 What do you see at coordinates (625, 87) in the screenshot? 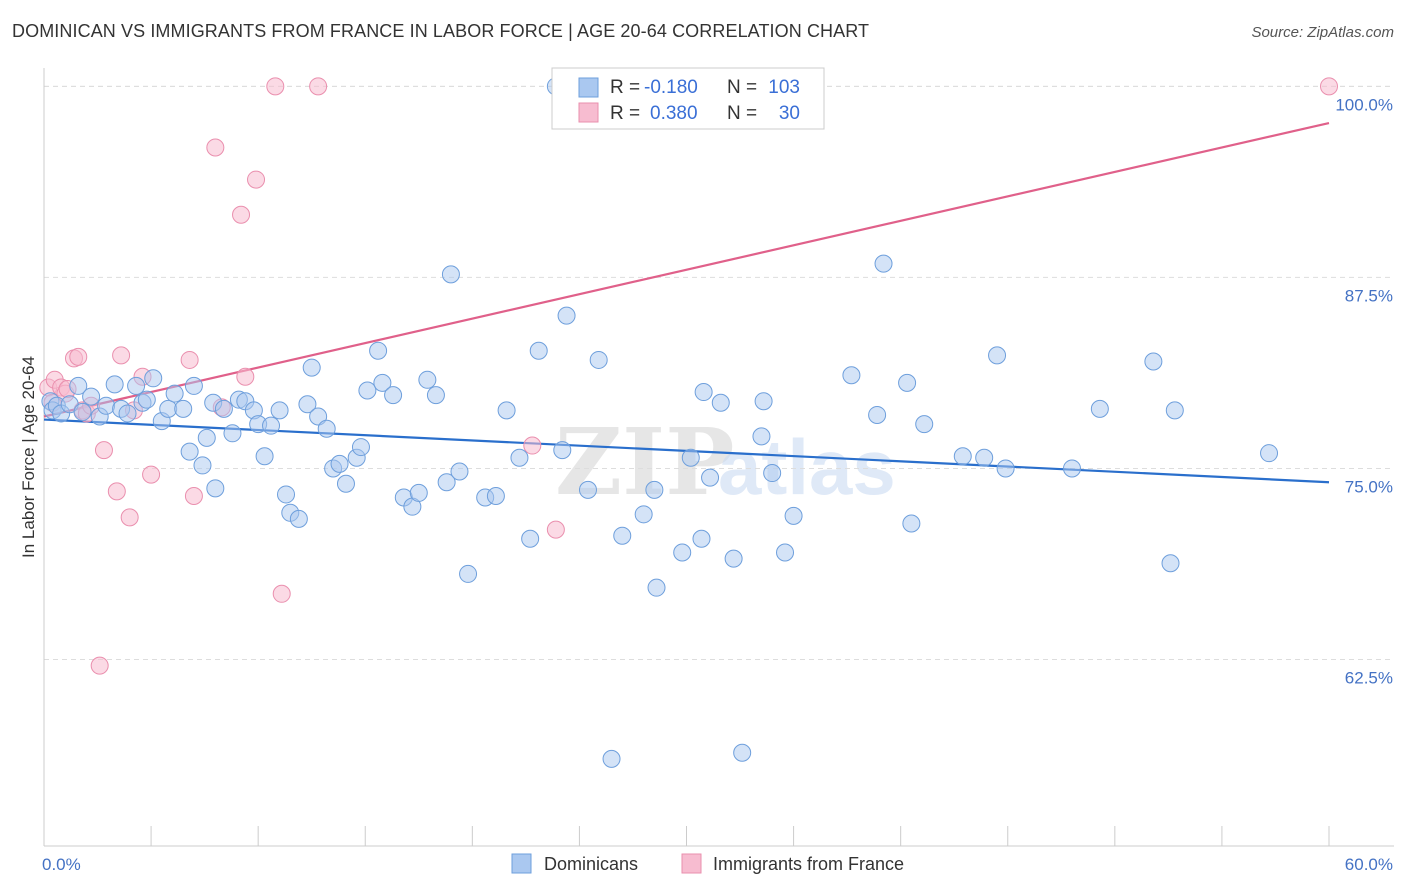
I see `legend-r-label-dominicans: R =` at bounding box center [625, 87].